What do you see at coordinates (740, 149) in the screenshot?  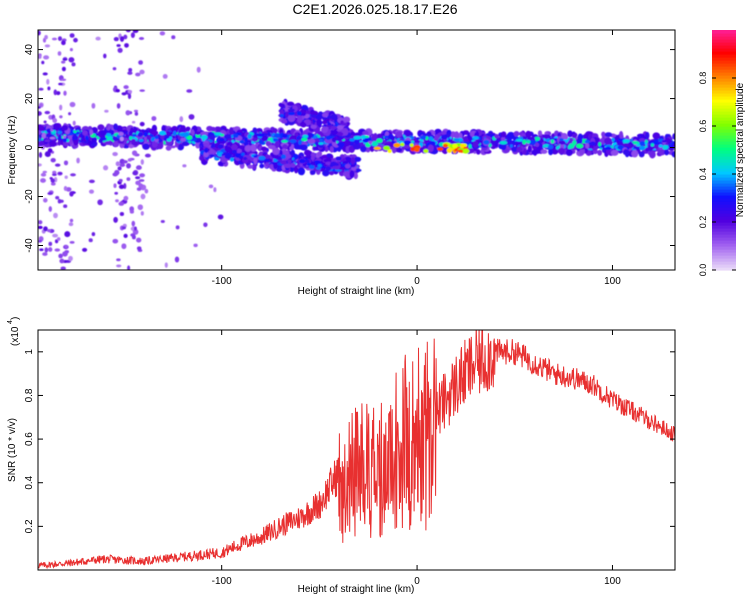 I see `colorbar-label: Normalized spectral amplitude` at bounding box center [740, 149].